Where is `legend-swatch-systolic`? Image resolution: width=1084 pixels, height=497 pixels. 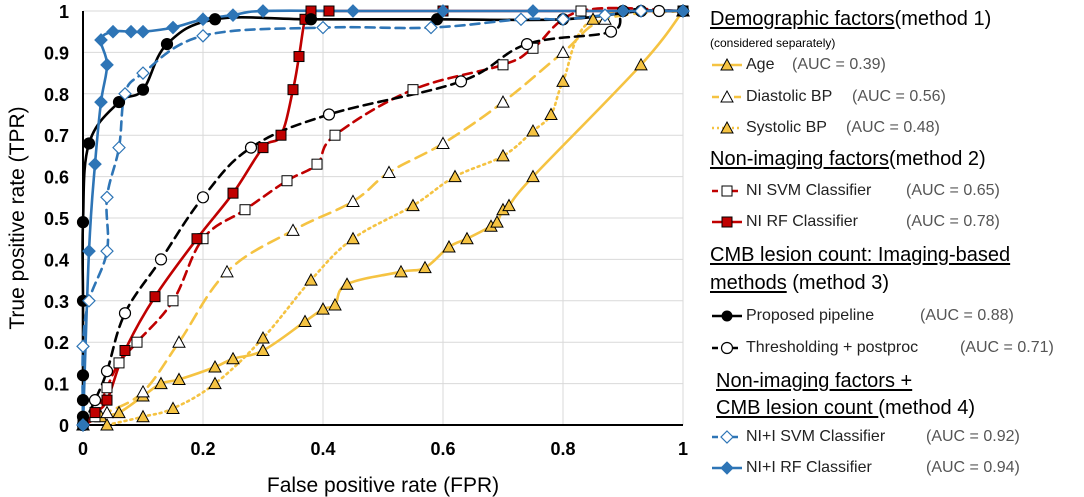 legend-swatch-systolic is located at coordinates (727, 127).